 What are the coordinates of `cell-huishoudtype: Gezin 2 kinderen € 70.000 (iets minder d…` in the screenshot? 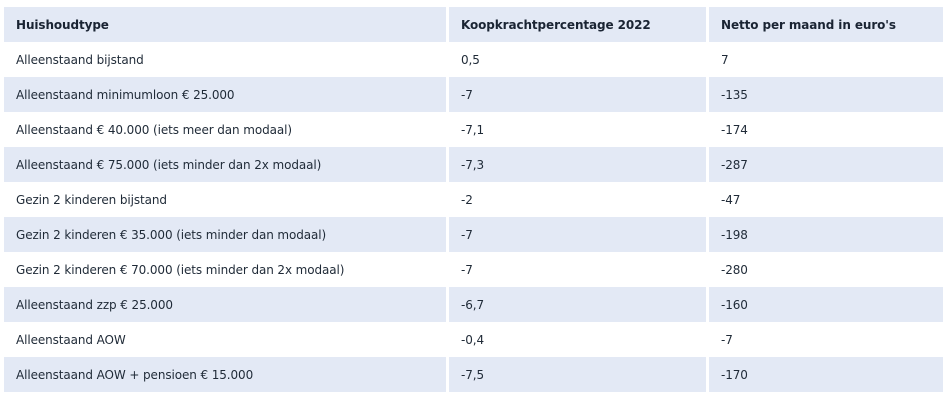 It's located at (226, 269).